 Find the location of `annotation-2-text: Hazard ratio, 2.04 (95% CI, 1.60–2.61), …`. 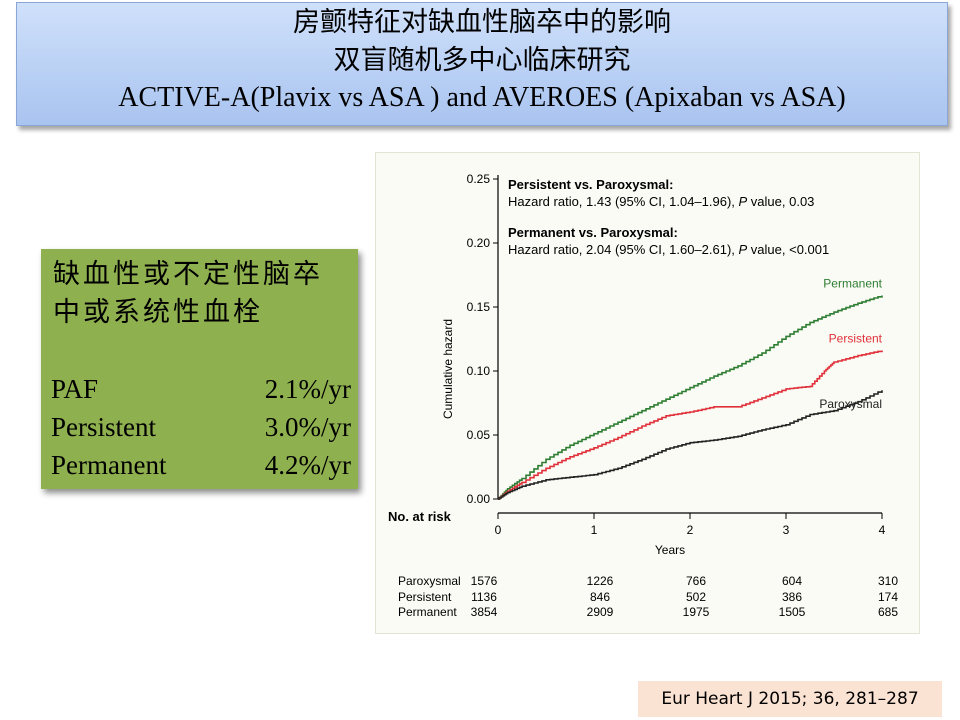

annotation-2-text: Hazard ratio, 2.04 (95% CI, 1.60–2.61), … is located at coordinates (668, 249).